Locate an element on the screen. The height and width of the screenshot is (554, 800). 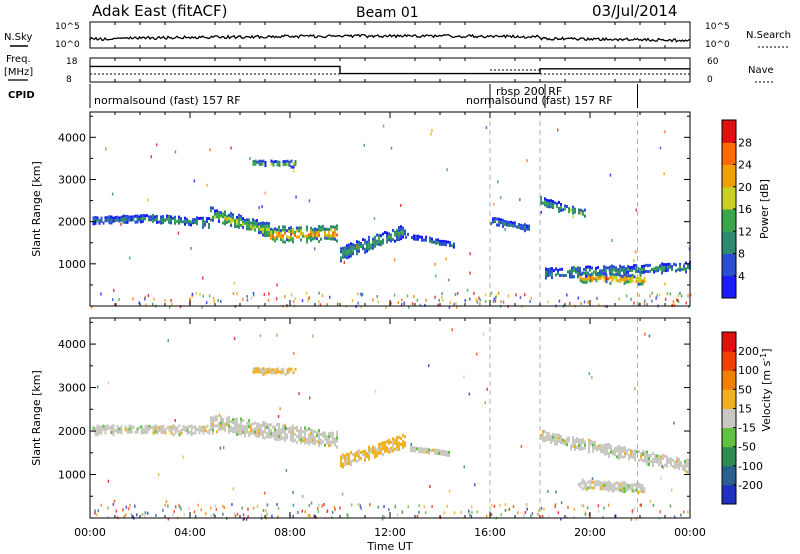
colorbar-swatch is located at coordinates (729, 220).